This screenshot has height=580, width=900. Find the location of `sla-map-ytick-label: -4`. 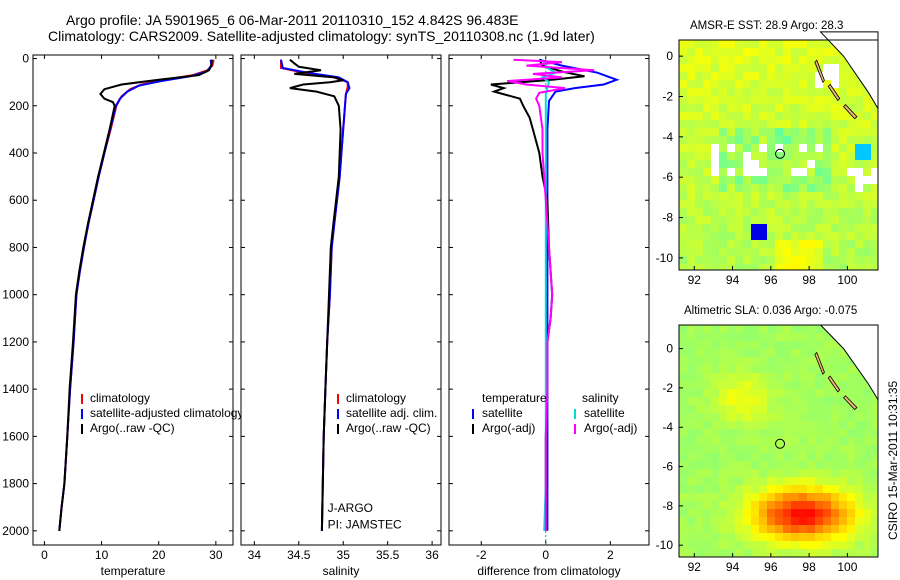

sla-map-ytick-label: -4 is located at coordinates (667, 427).